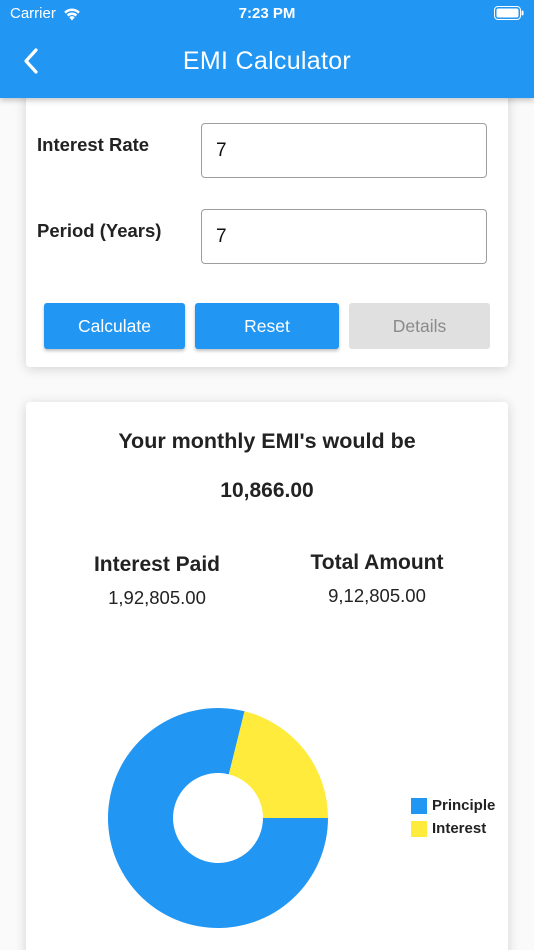  I want to click on legend-label: Interest, so click(459, 828).